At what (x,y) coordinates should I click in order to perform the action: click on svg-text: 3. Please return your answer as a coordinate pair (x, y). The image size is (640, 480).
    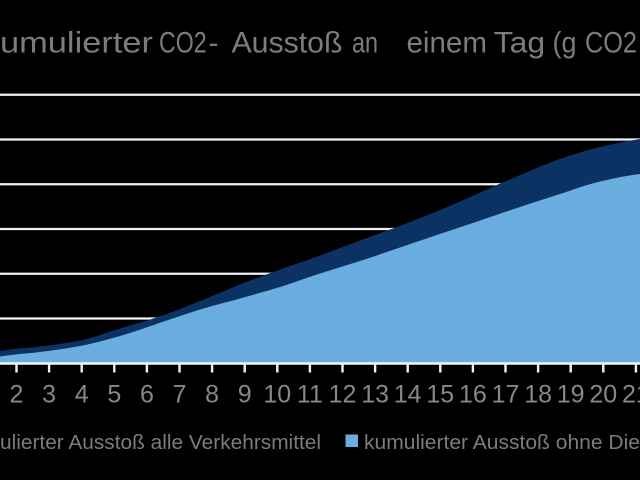
    Looking at the image, I should click on (49, 394).